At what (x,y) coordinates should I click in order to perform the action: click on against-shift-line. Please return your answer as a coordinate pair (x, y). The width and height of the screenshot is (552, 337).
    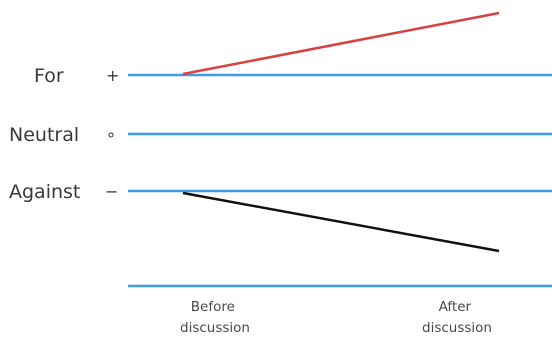
    Looking at the image, I should click on (341, 222).